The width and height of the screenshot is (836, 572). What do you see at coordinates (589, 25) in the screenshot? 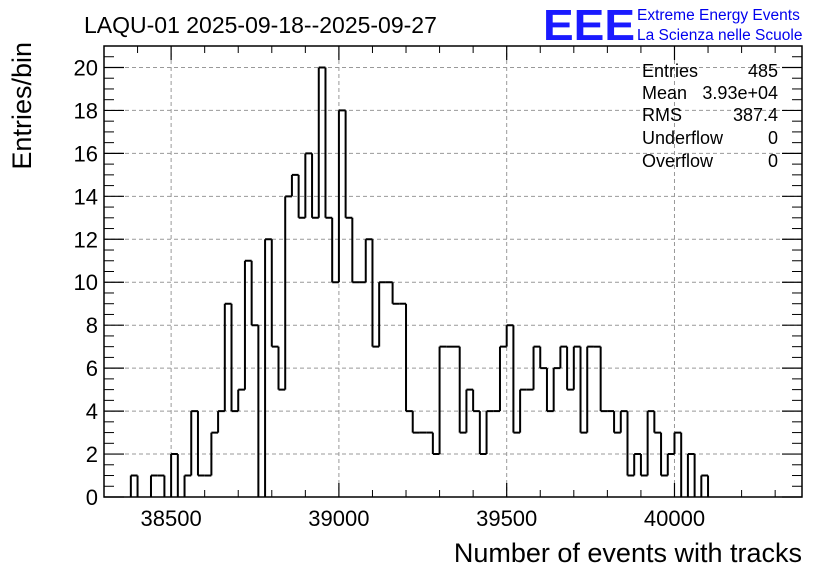
I see `logo-mark: EEE` at bounding box center [589, 25].